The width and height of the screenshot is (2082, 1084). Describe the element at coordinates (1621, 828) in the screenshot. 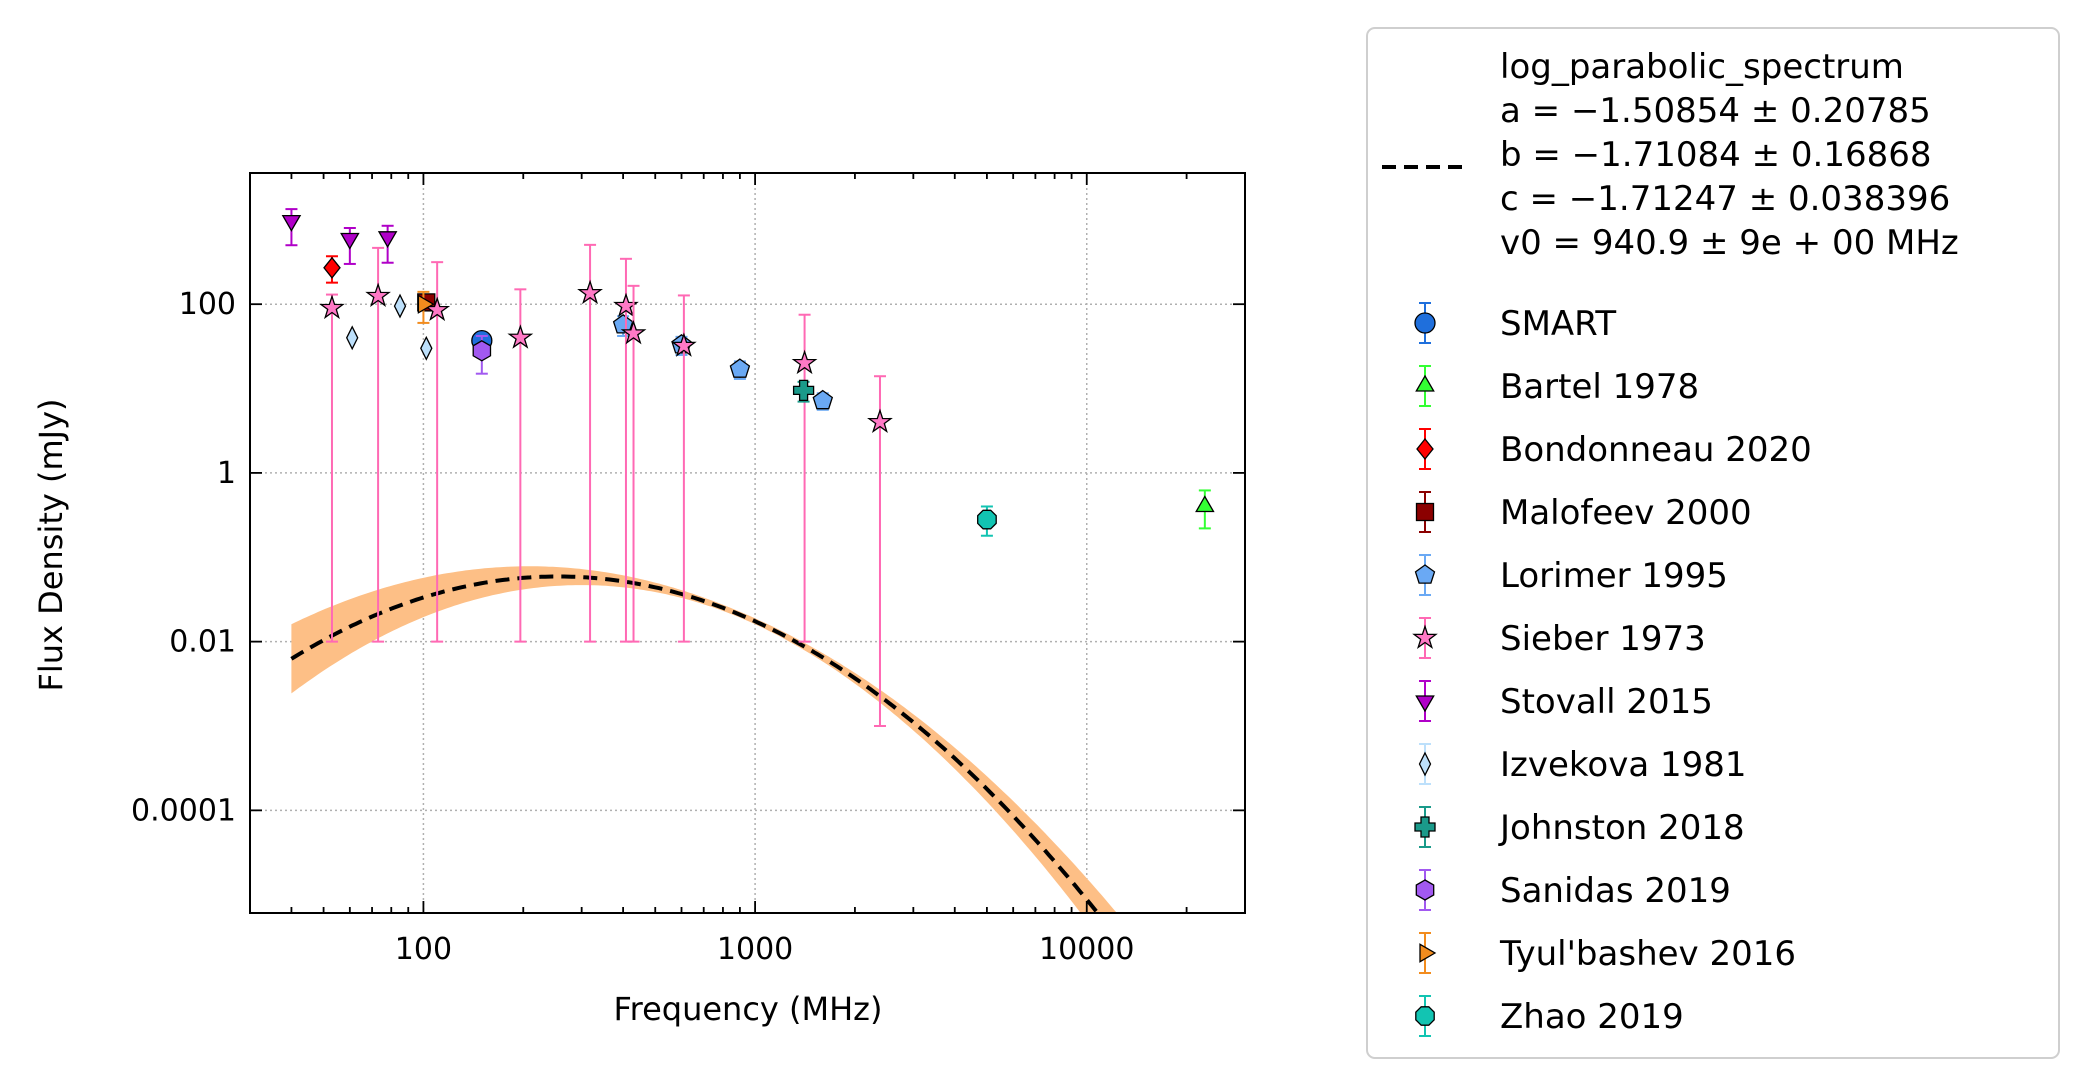

I see `legend-label: Johnston 2018` at that location.